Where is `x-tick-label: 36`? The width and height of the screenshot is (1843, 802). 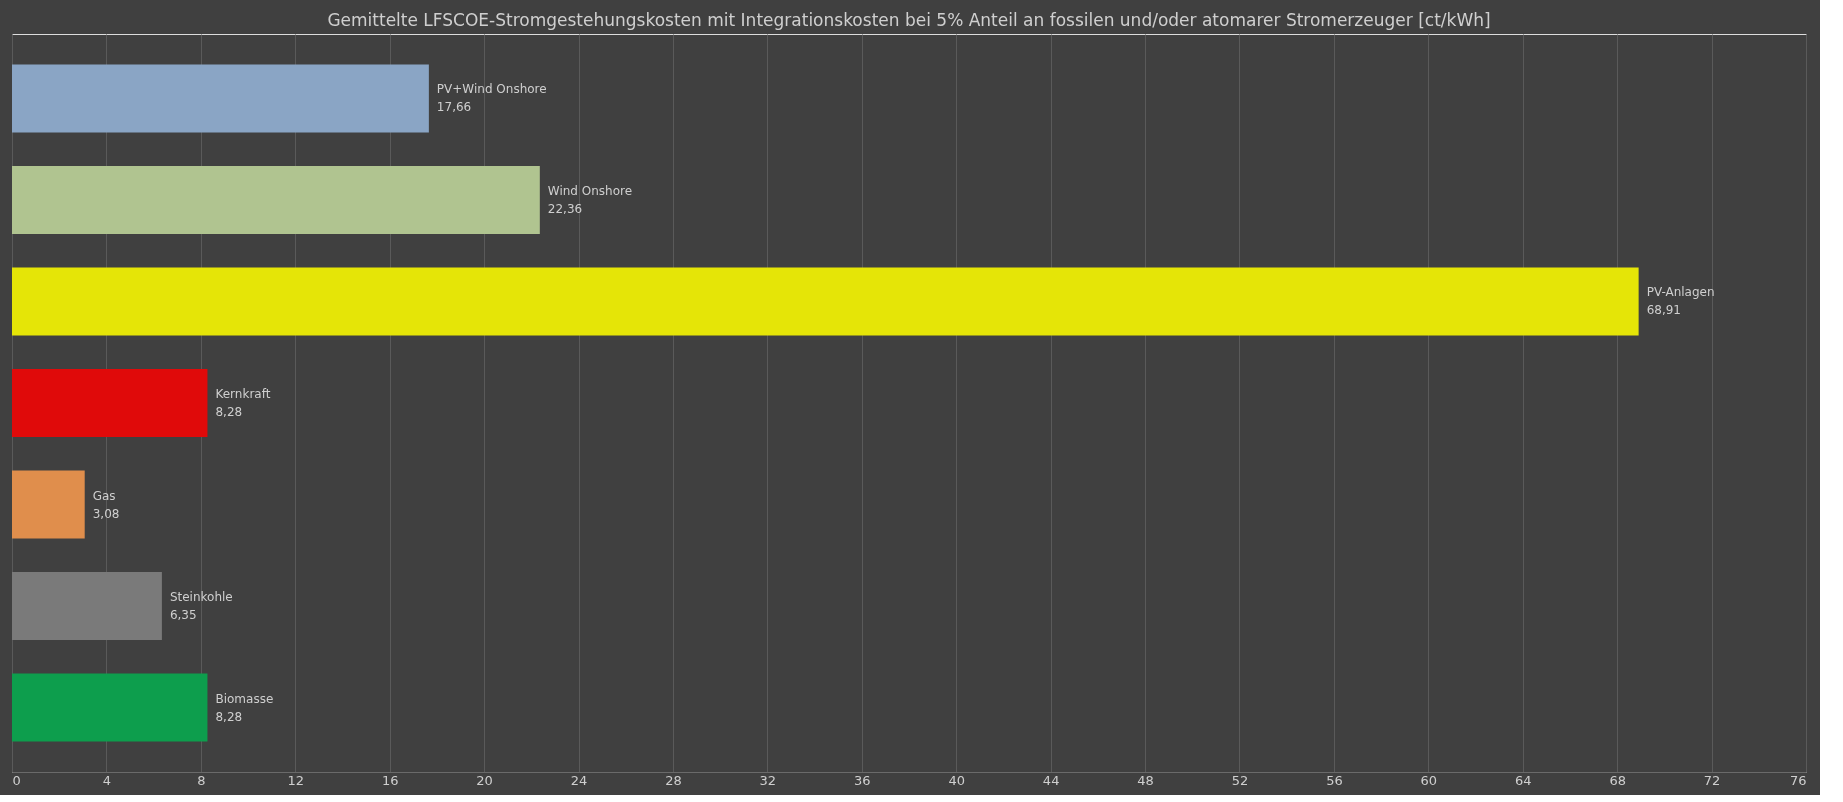
x-tick-label: 36 is located at coordinates (862, 780).